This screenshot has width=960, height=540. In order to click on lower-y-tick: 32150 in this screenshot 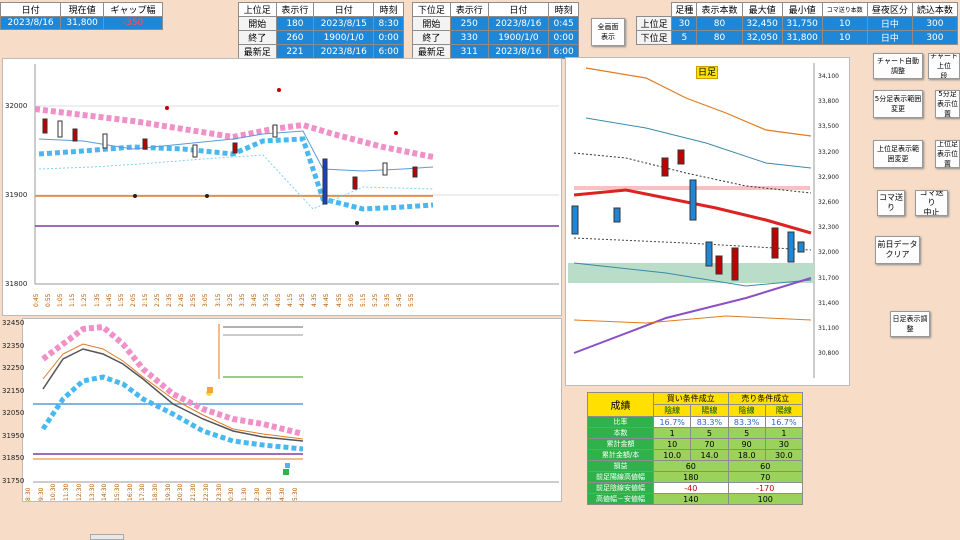, I will do `click(13, 390)`.